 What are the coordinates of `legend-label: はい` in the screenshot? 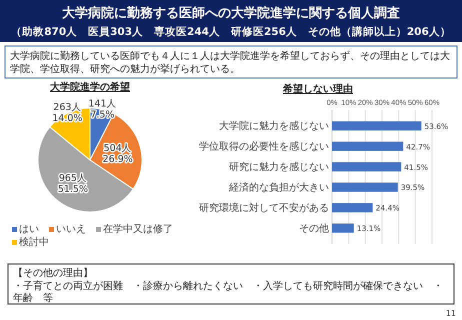 It's located at (29, 229).